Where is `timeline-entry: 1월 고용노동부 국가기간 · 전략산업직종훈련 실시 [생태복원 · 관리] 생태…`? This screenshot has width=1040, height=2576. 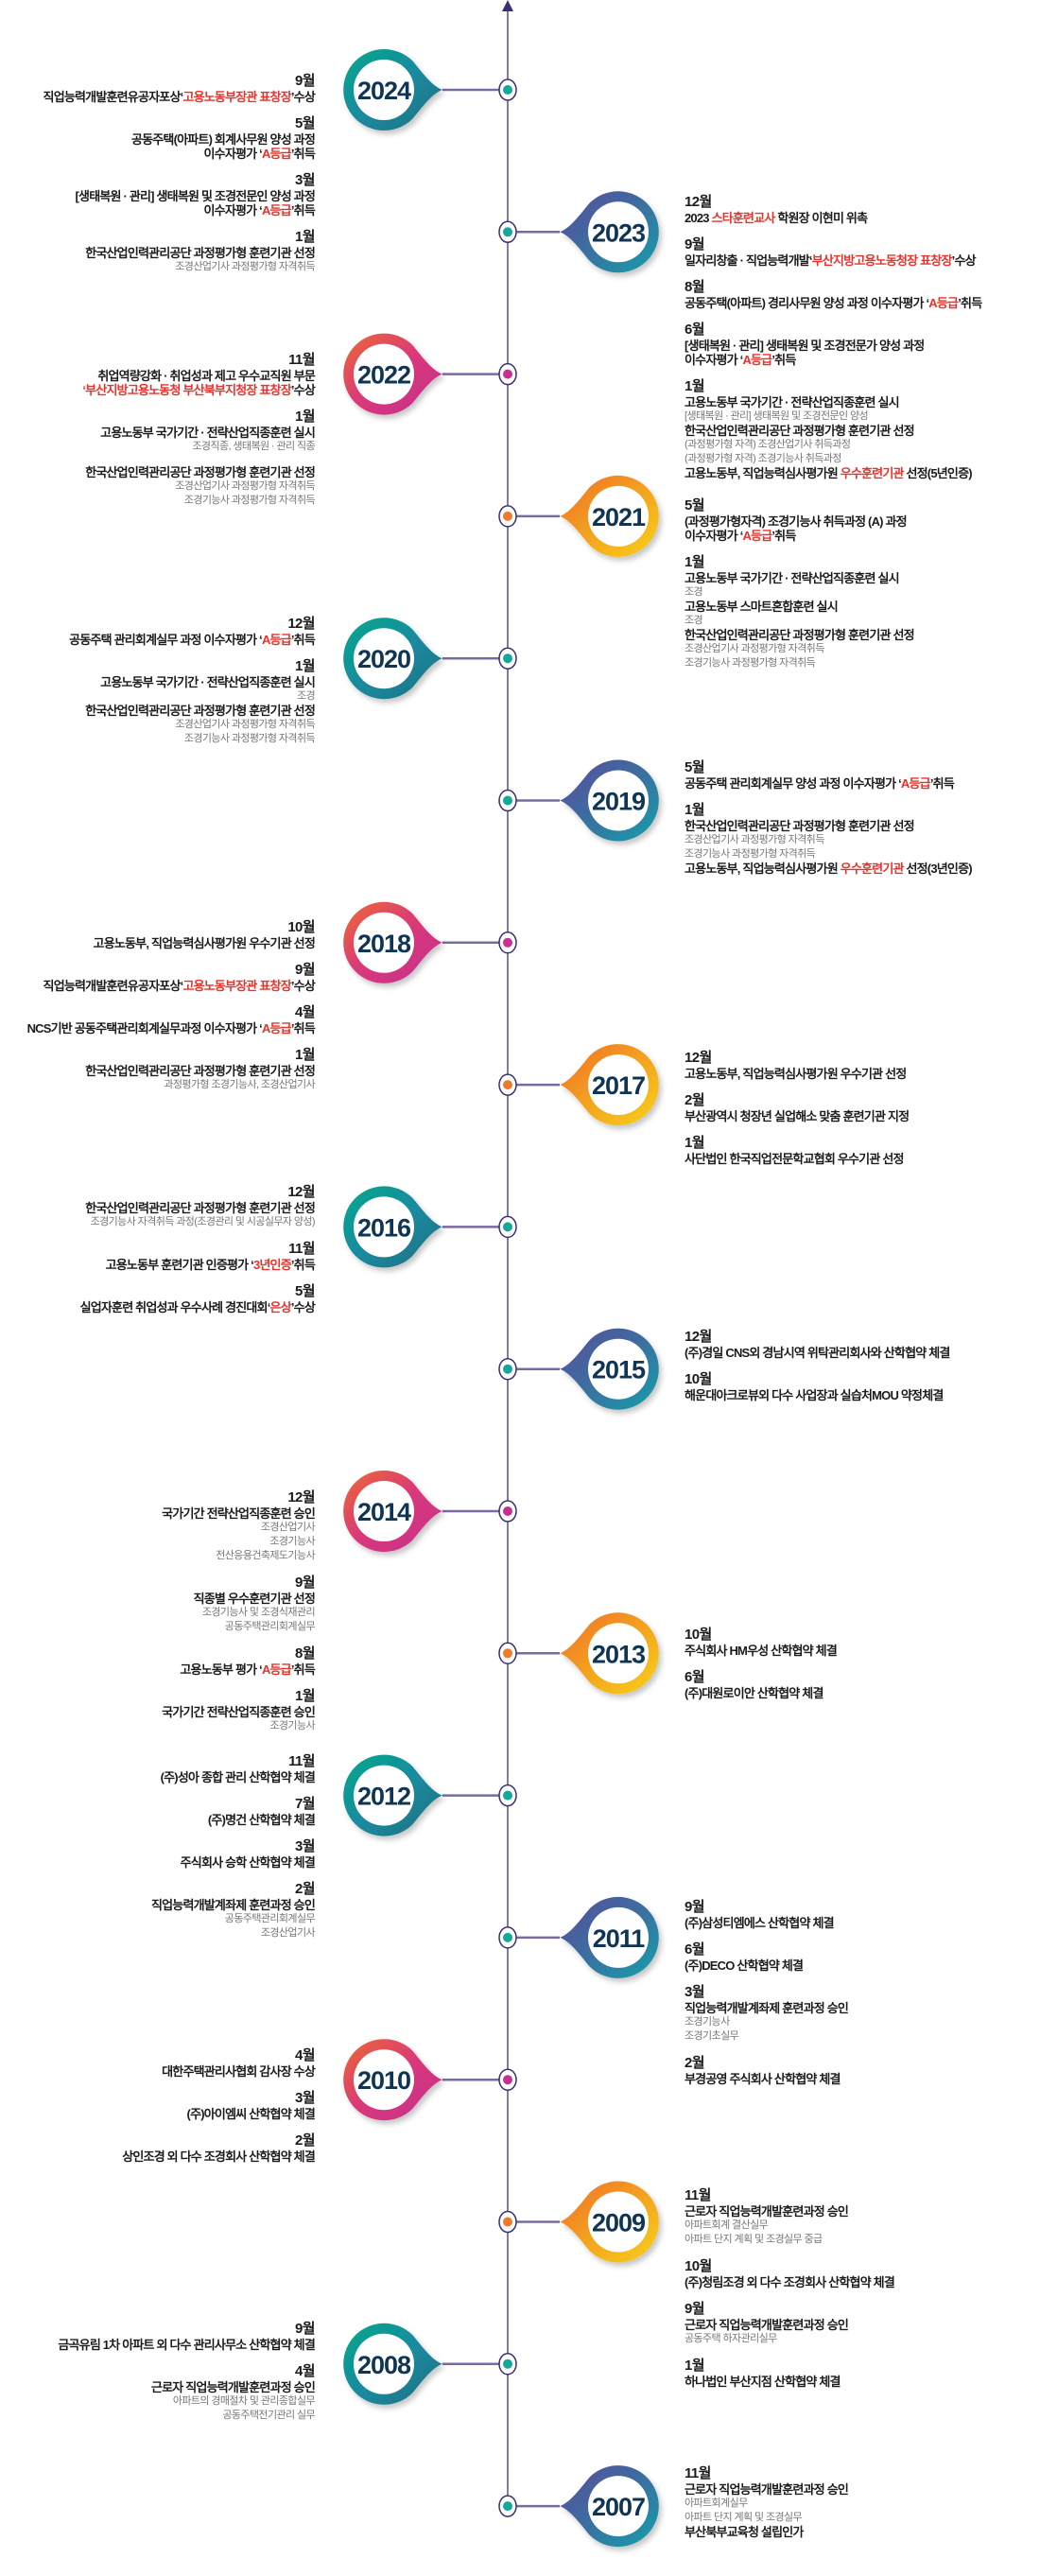 timeline-entry: 1월 고용노동부 국가기간 · 전략산업직종훈련 실시 [생태복원 · 관리] 생태… is located at coordinates (862, 429).